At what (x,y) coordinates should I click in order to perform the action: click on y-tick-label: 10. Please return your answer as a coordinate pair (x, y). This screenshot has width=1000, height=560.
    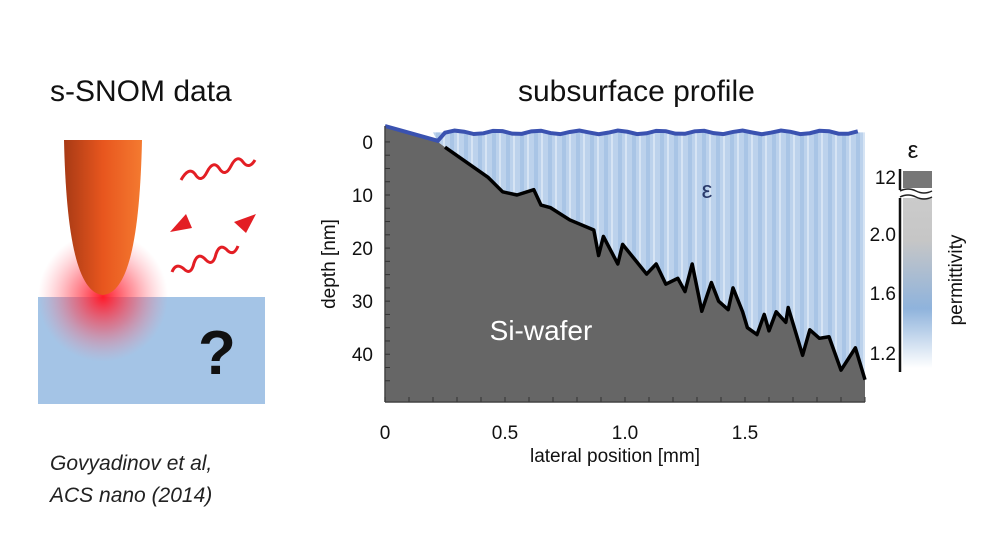
    Looking at the image, I should click on (362, 196).